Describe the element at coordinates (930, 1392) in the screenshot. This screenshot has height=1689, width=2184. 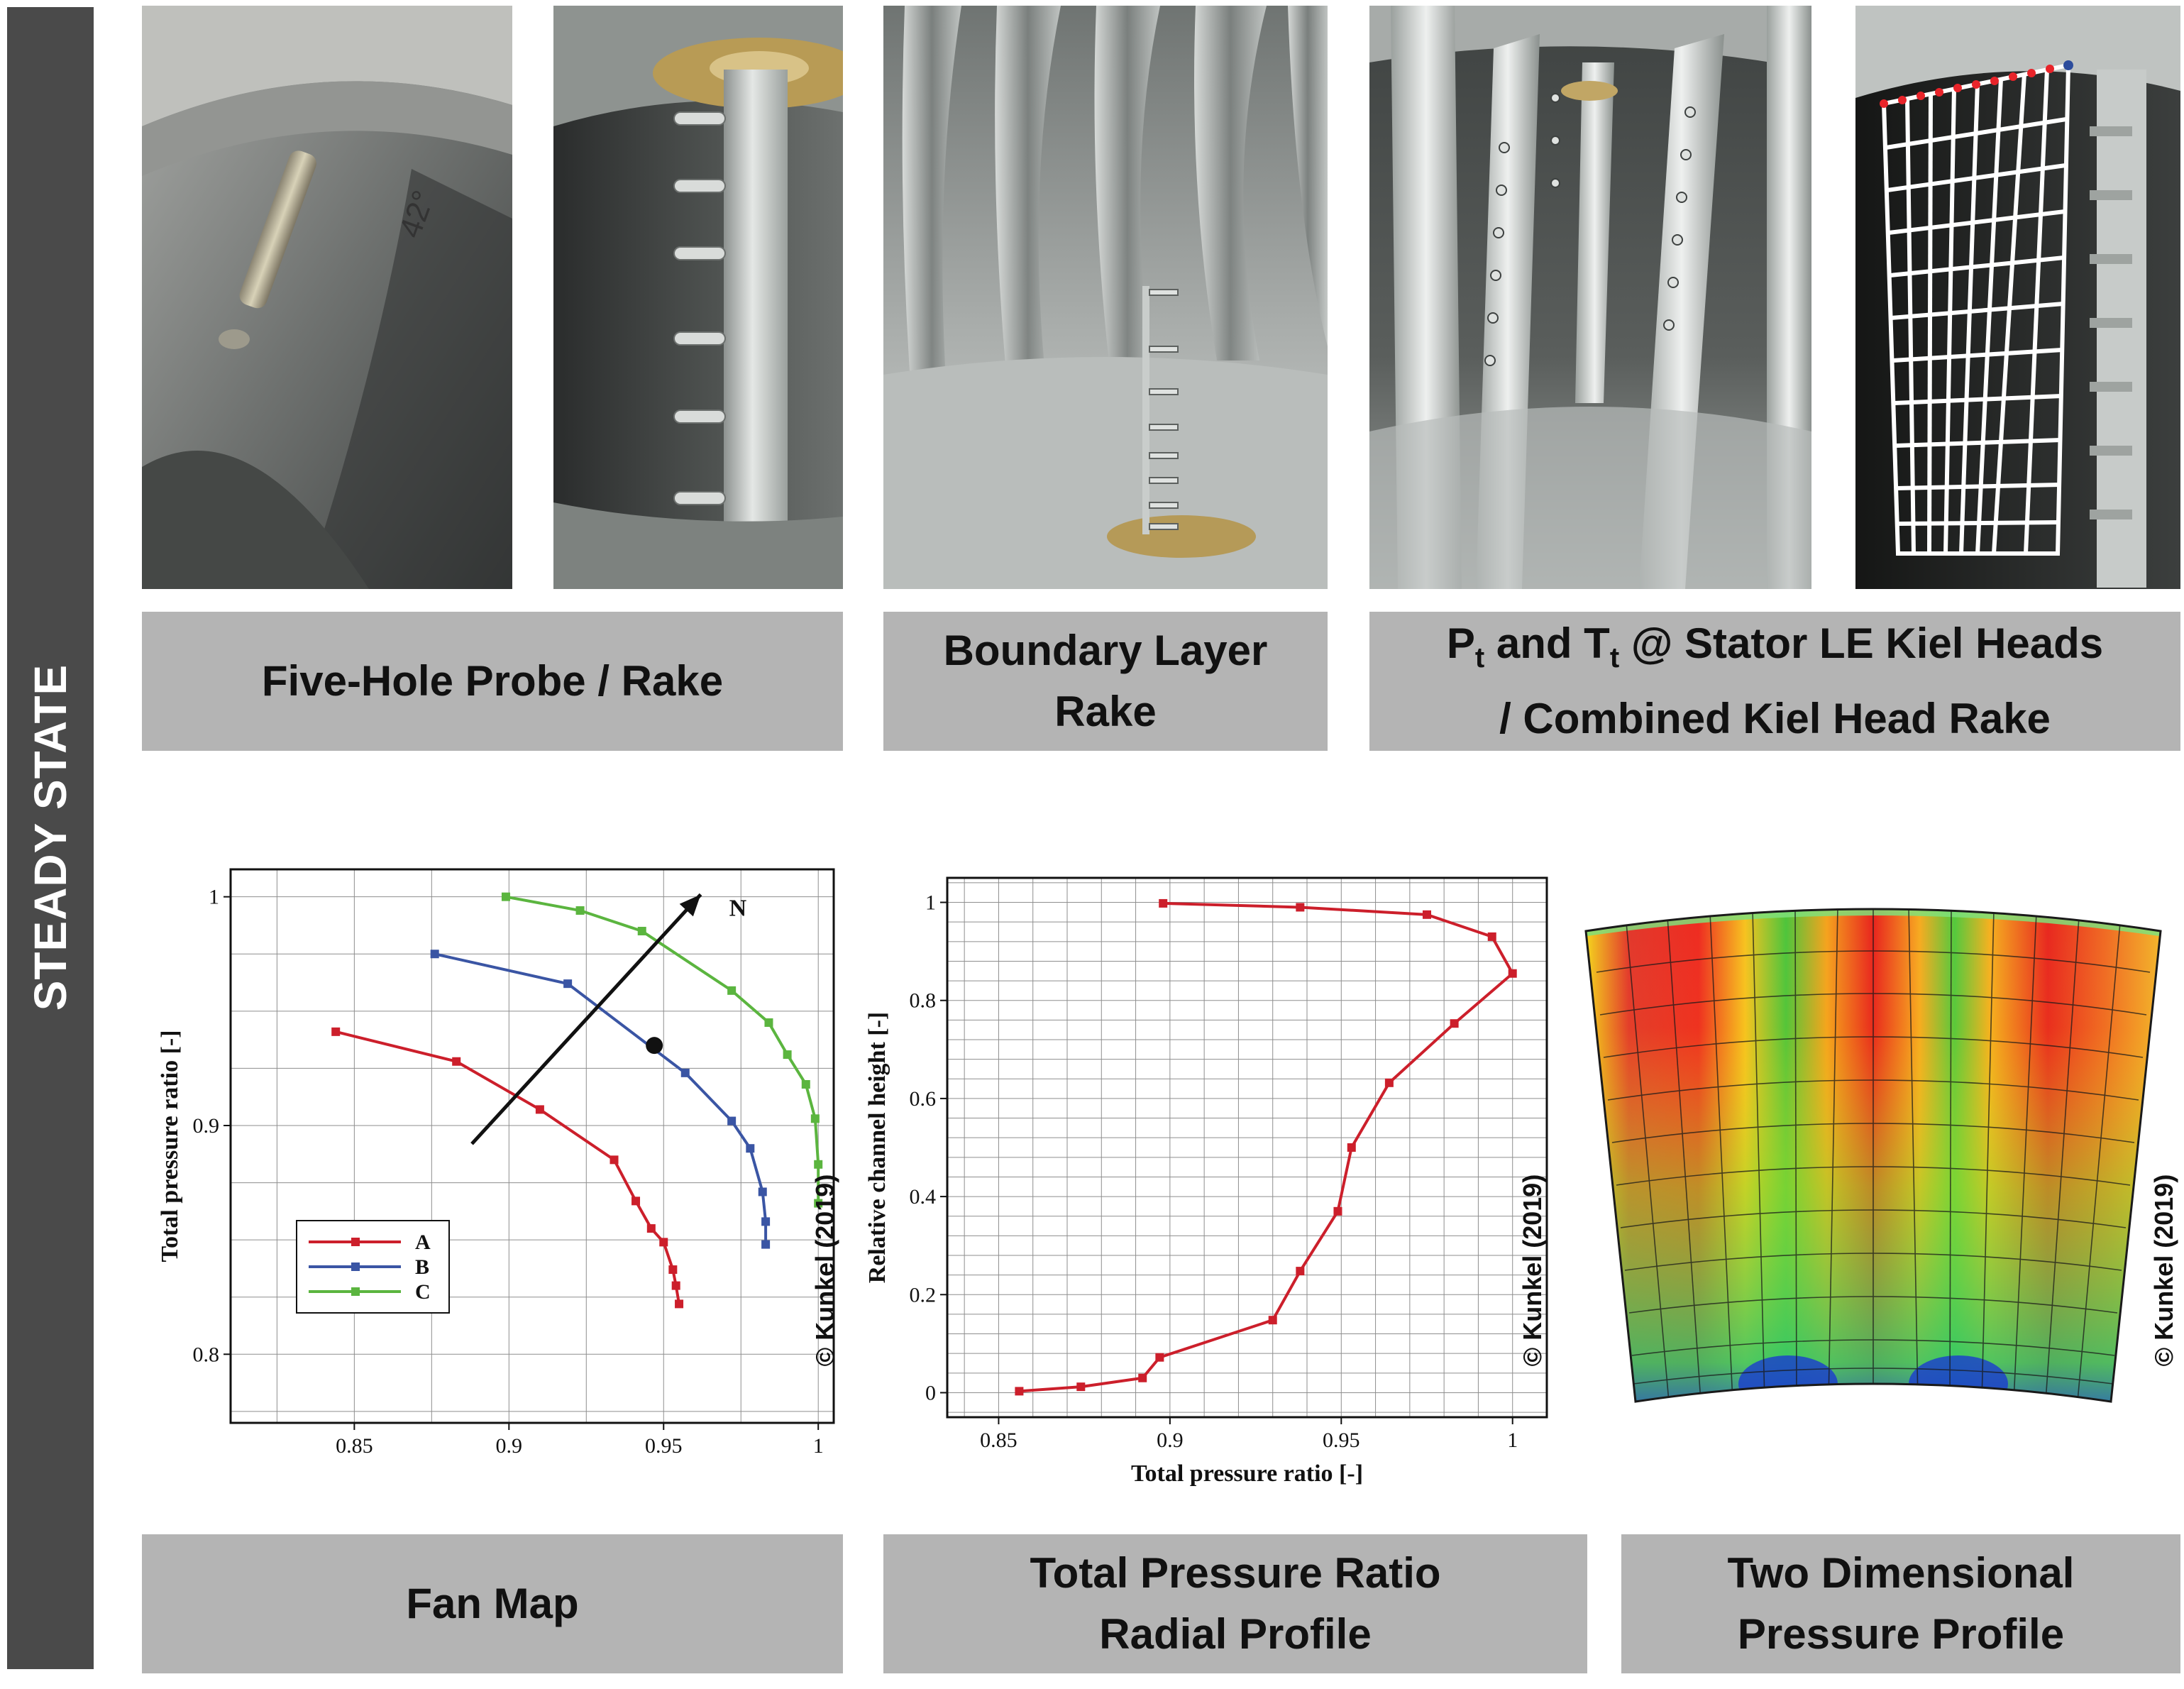
I see `y-tick-label: 0` at that location.